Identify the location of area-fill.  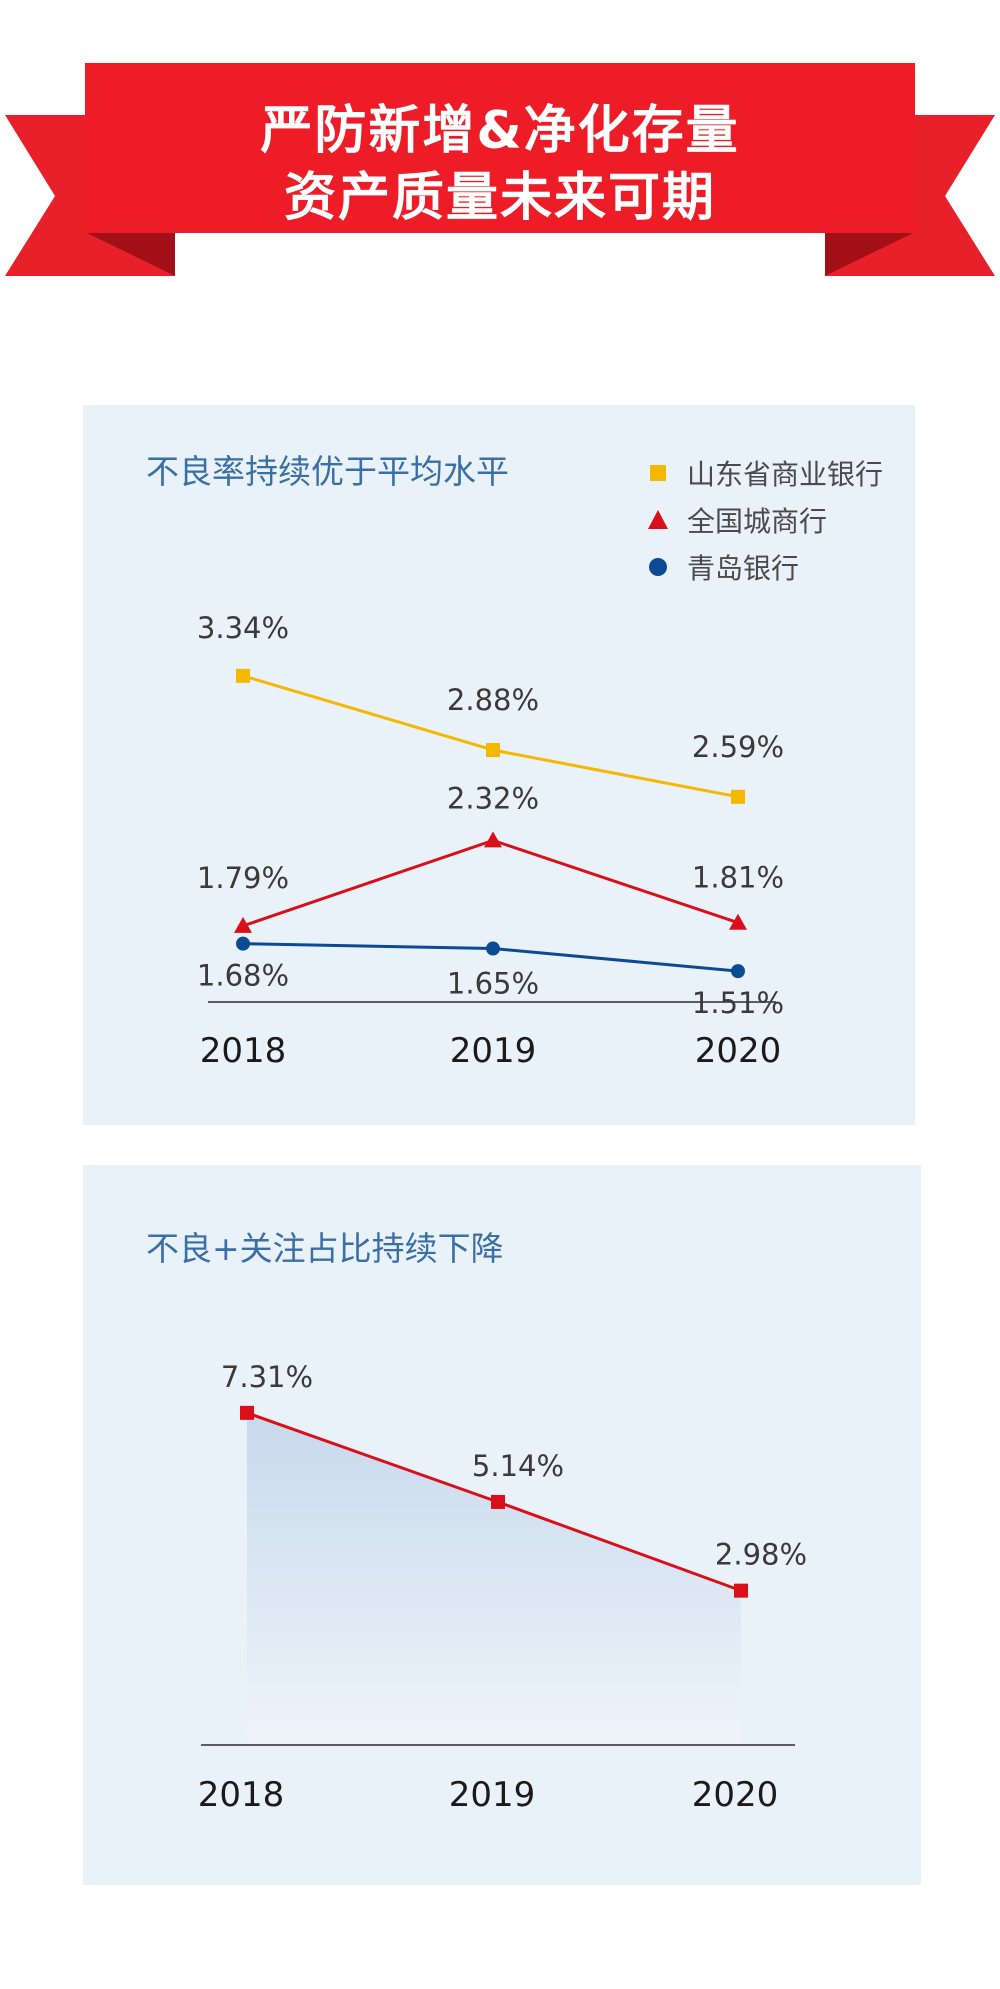
(494, 1577).